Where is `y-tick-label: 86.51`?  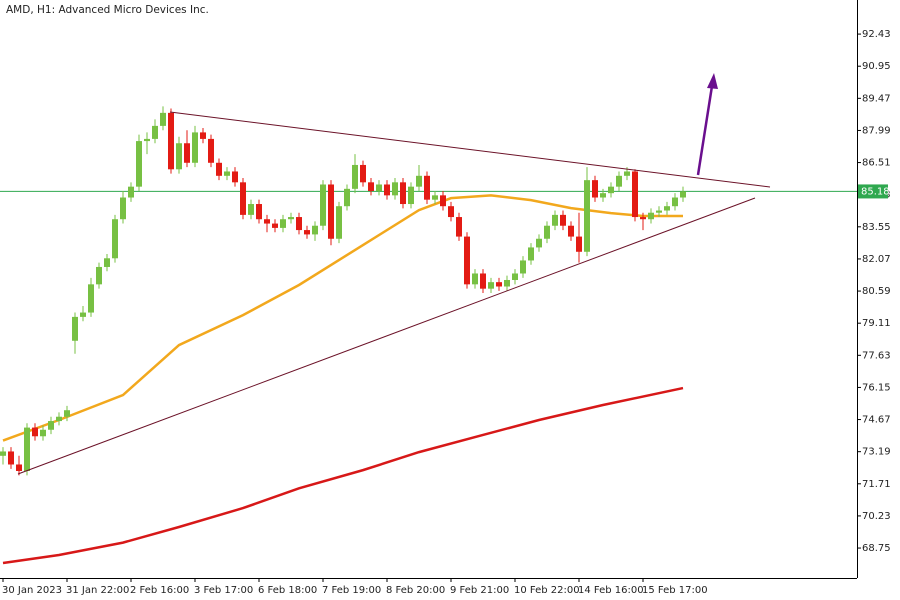
y-tick-label: 86.51 is located at coordinates (876, 163).